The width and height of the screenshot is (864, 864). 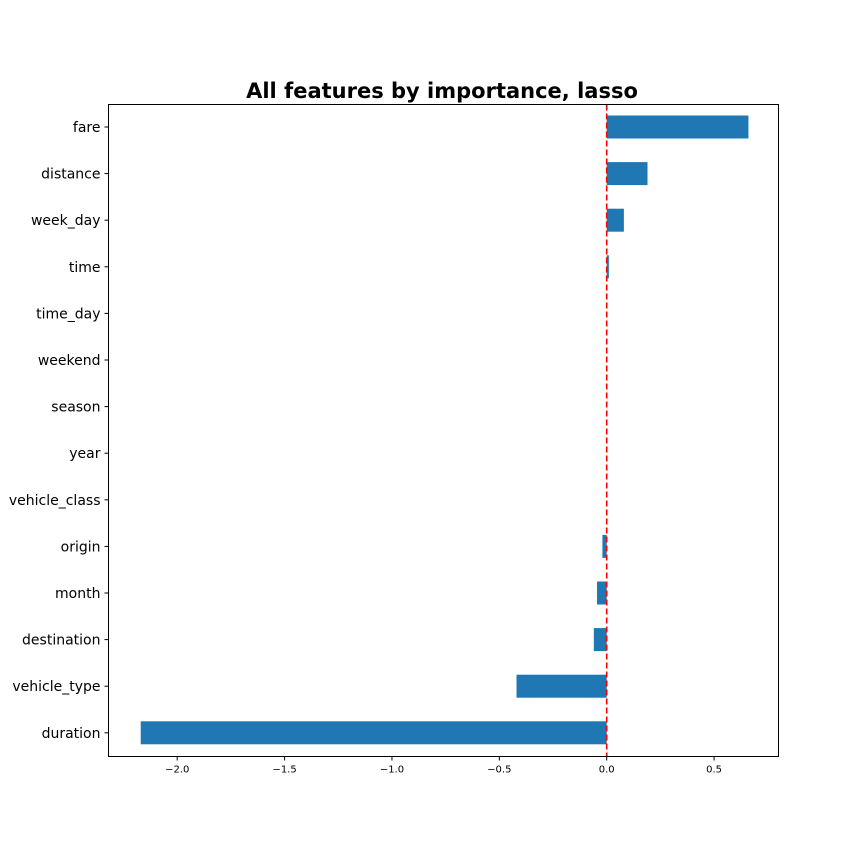 What do you see at coordinates (607, 267) in the screenshot?
I see `bar-time` at bounding box center [607, 267].